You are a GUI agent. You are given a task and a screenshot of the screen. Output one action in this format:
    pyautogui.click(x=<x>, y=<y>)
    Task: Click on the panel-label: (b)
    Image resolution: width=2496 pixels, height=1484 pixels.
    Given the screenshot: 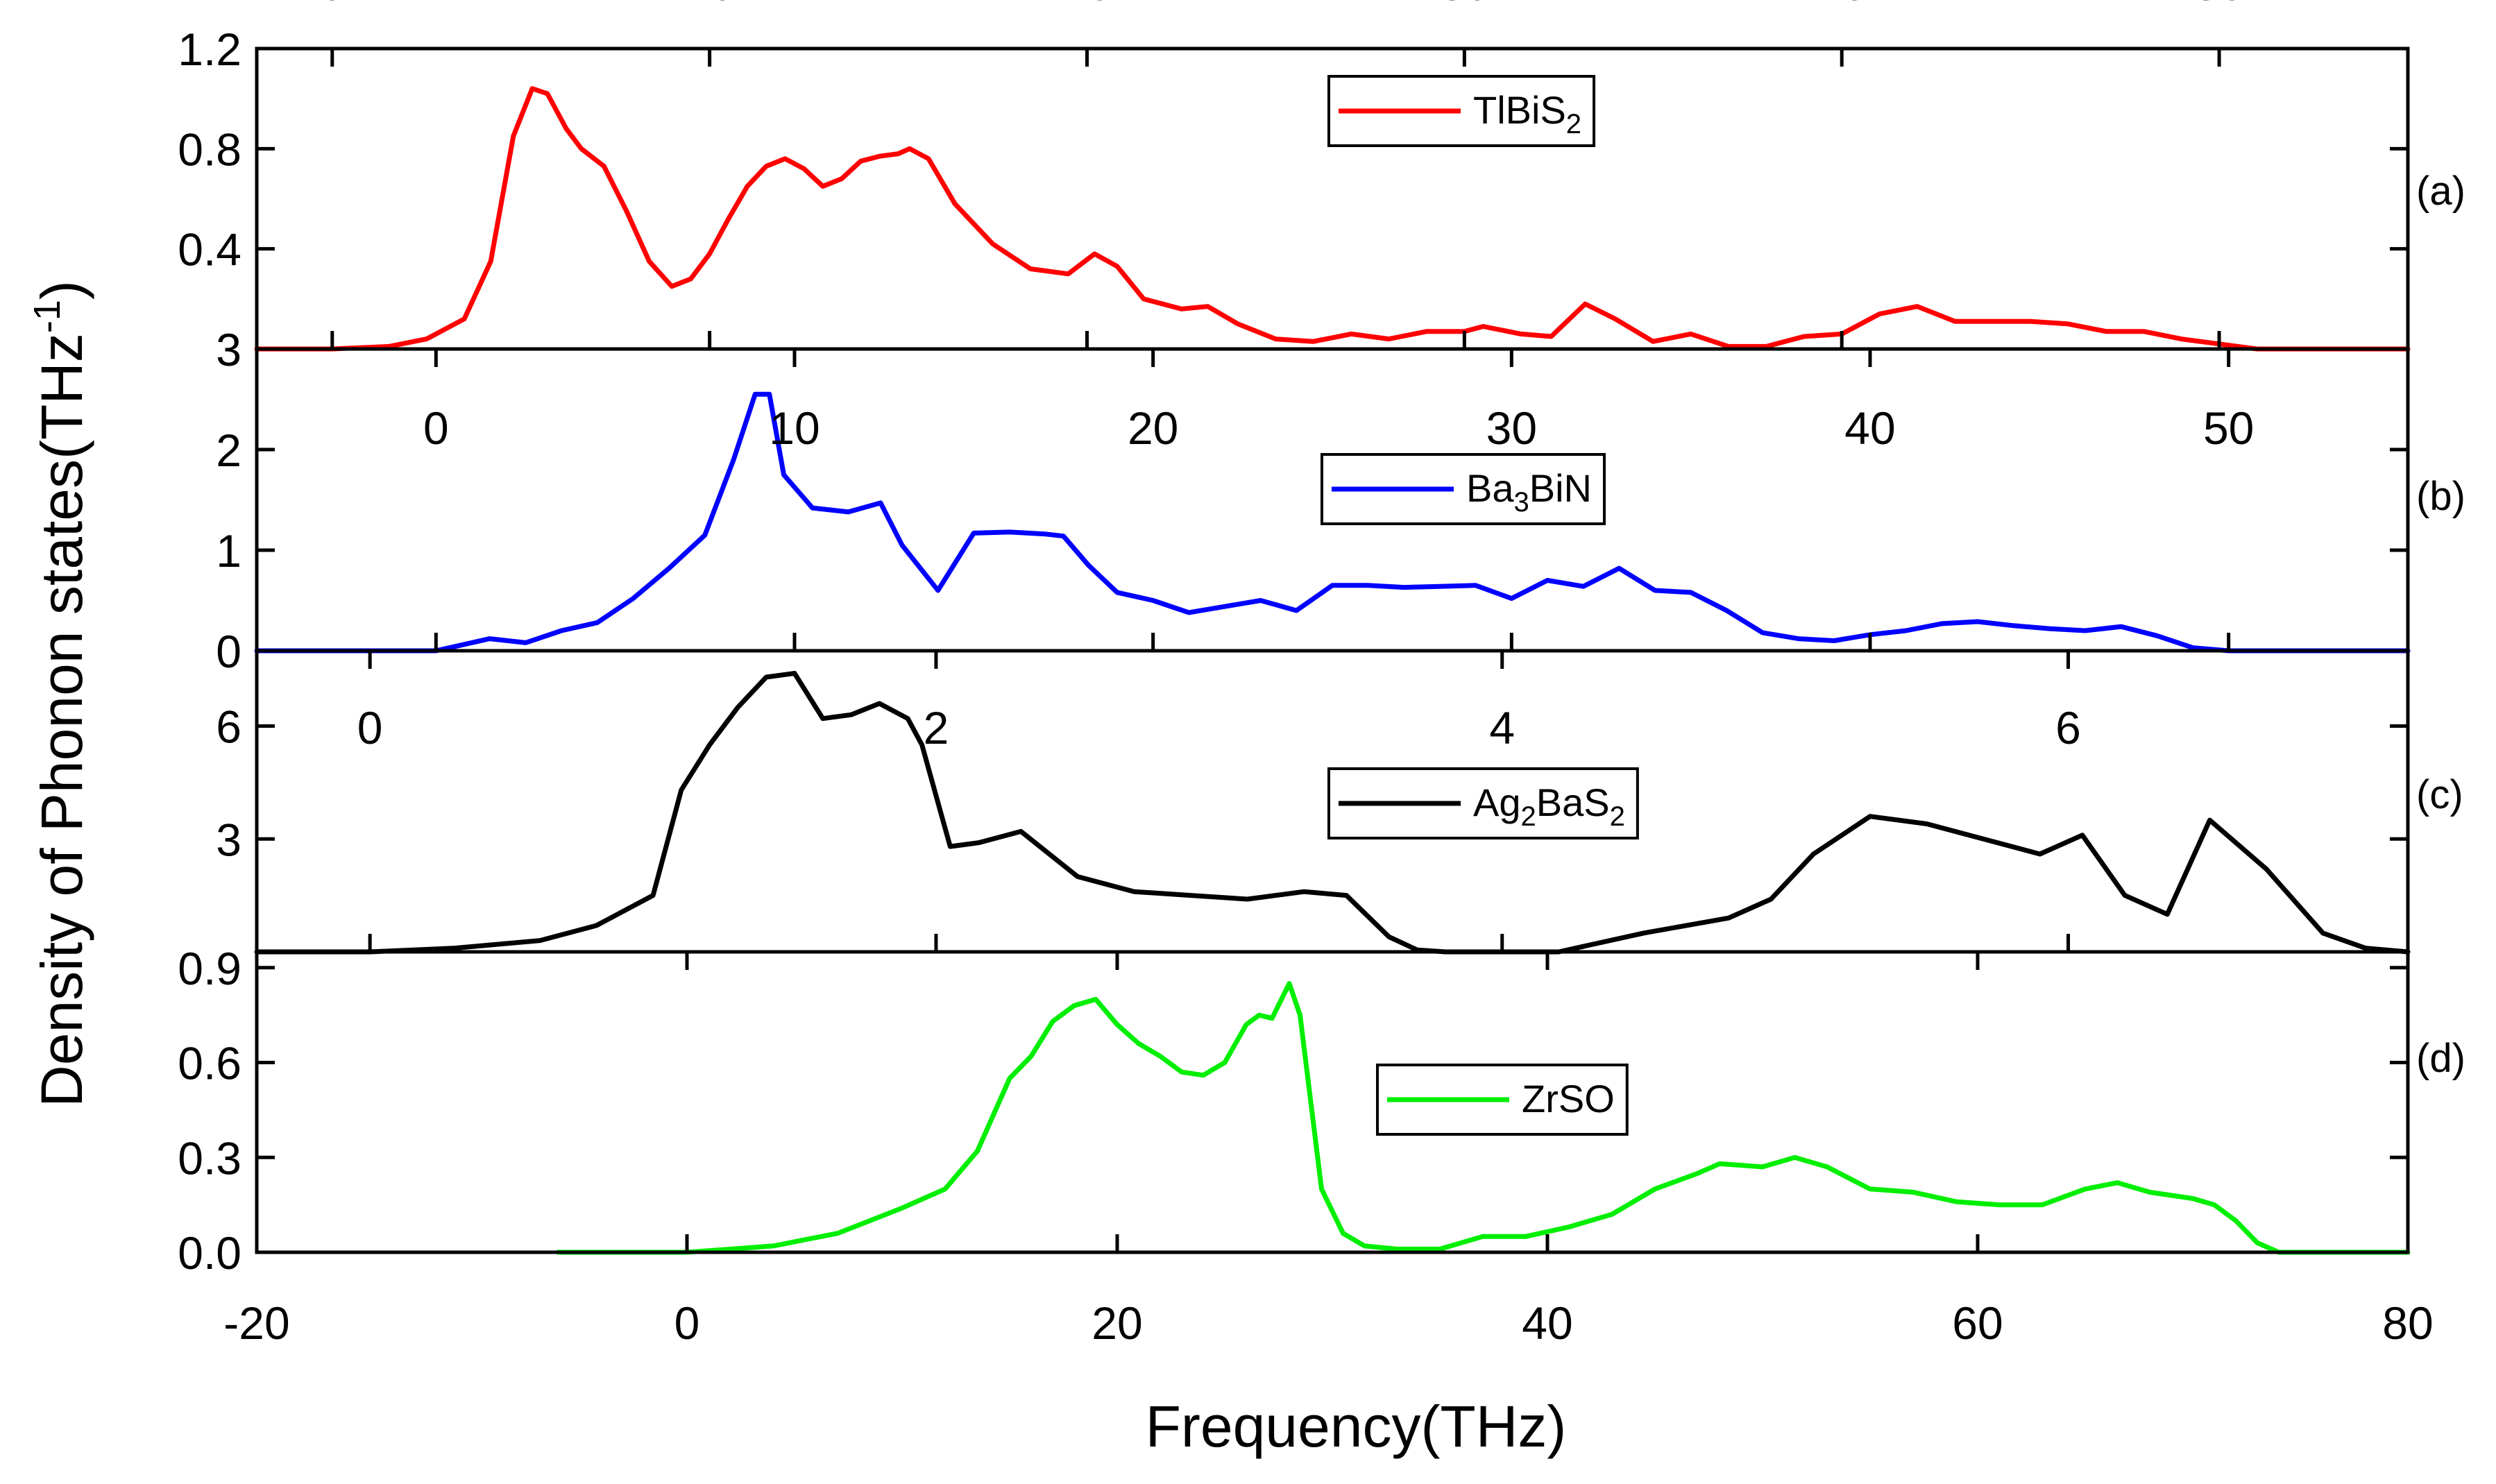 What is the action you would take?
    pyautogui.click(x=2440, y=496)
    